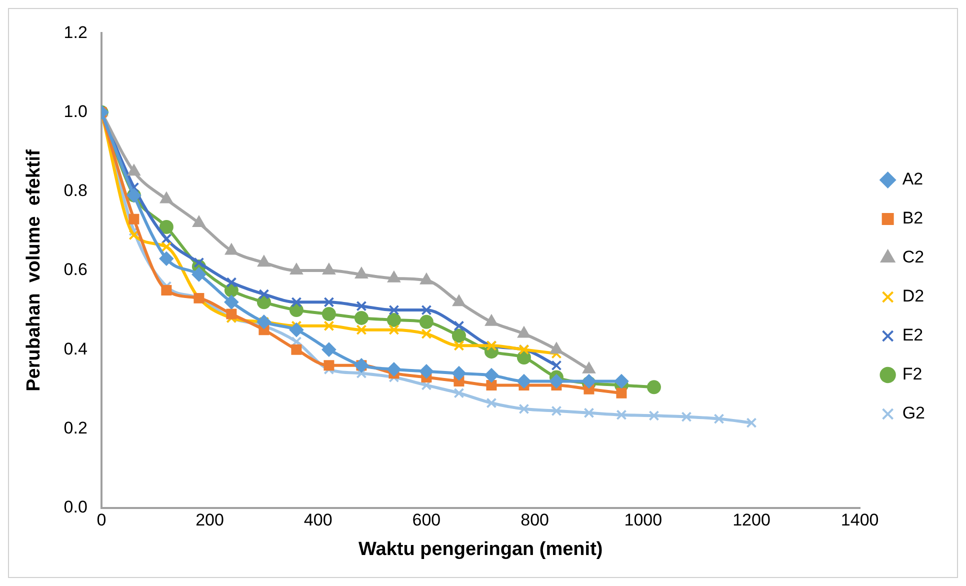 The height and width of the screenshot is (586, 966). Describe the element at coordinates (913, 218) in the screenshot. I see `legend-label: B2` at that location.